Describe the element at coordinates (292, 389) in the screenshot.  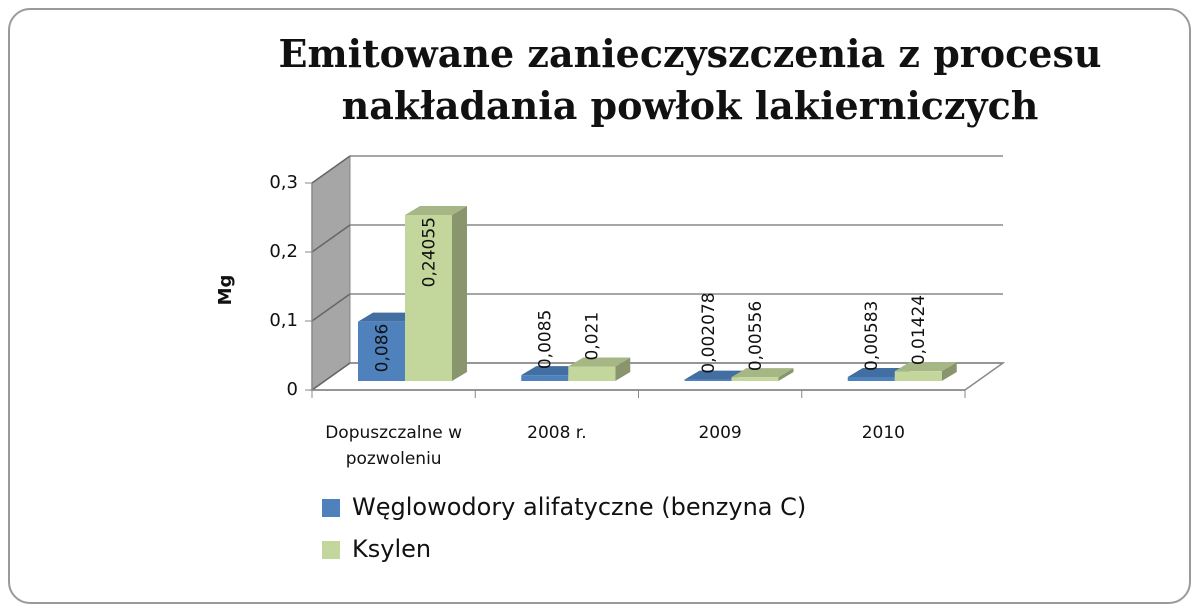
I see `y-tick-label: 0` at that location.